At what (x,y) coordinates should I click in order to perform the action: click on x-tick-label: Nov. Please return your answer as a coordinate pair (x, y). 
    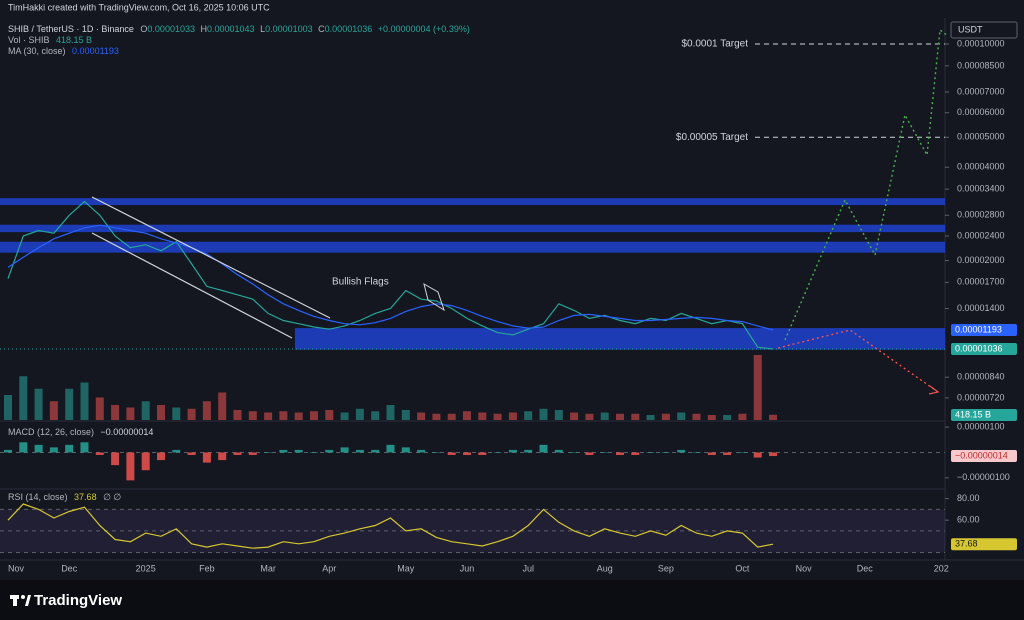
    Looking at the image, I should click on (16, 568).